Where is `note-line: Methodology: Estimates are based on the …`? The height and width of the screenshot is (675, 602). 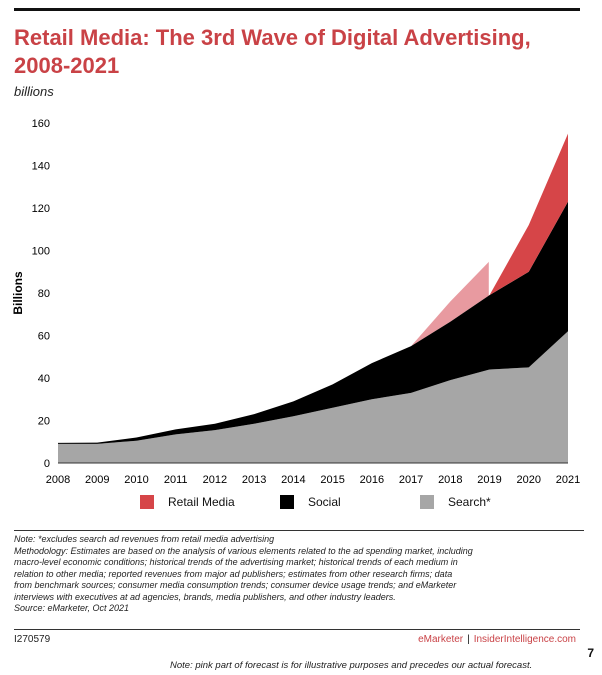 note-line: Methodology: Estimates are based on the … is located at coordinates (243, 550).